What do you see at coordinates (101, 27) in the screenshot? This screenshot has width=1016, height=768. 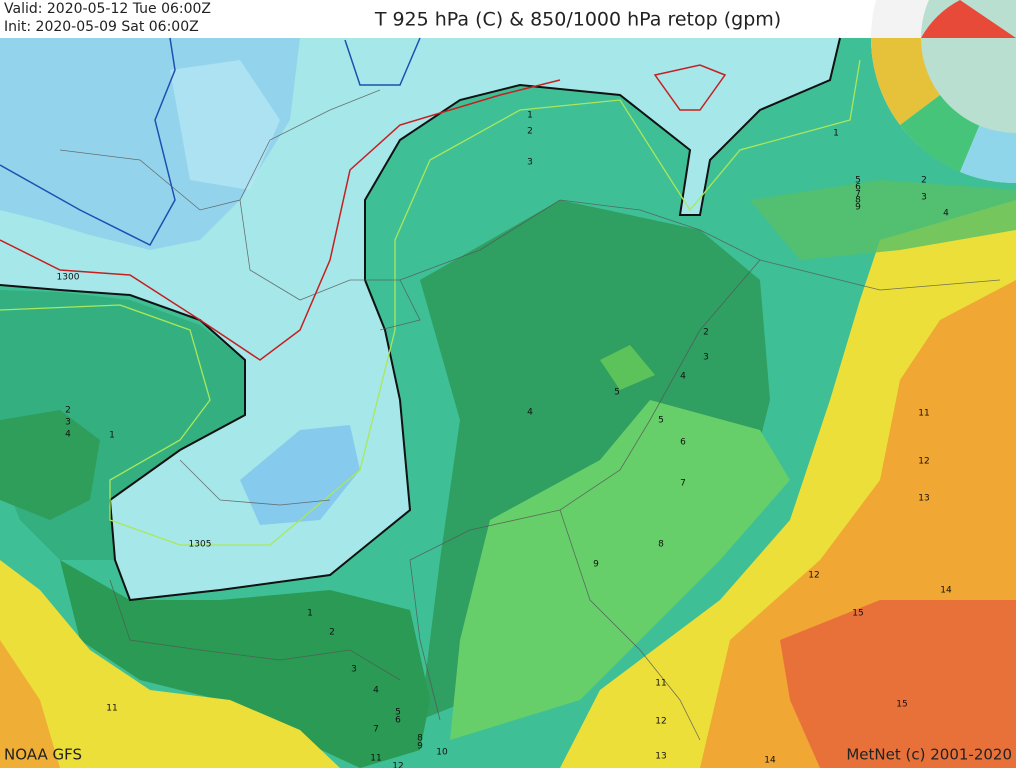 I see `init-time: Init: 2020-05-09 Sat 06:00Z` at bounding box center [101, 27].